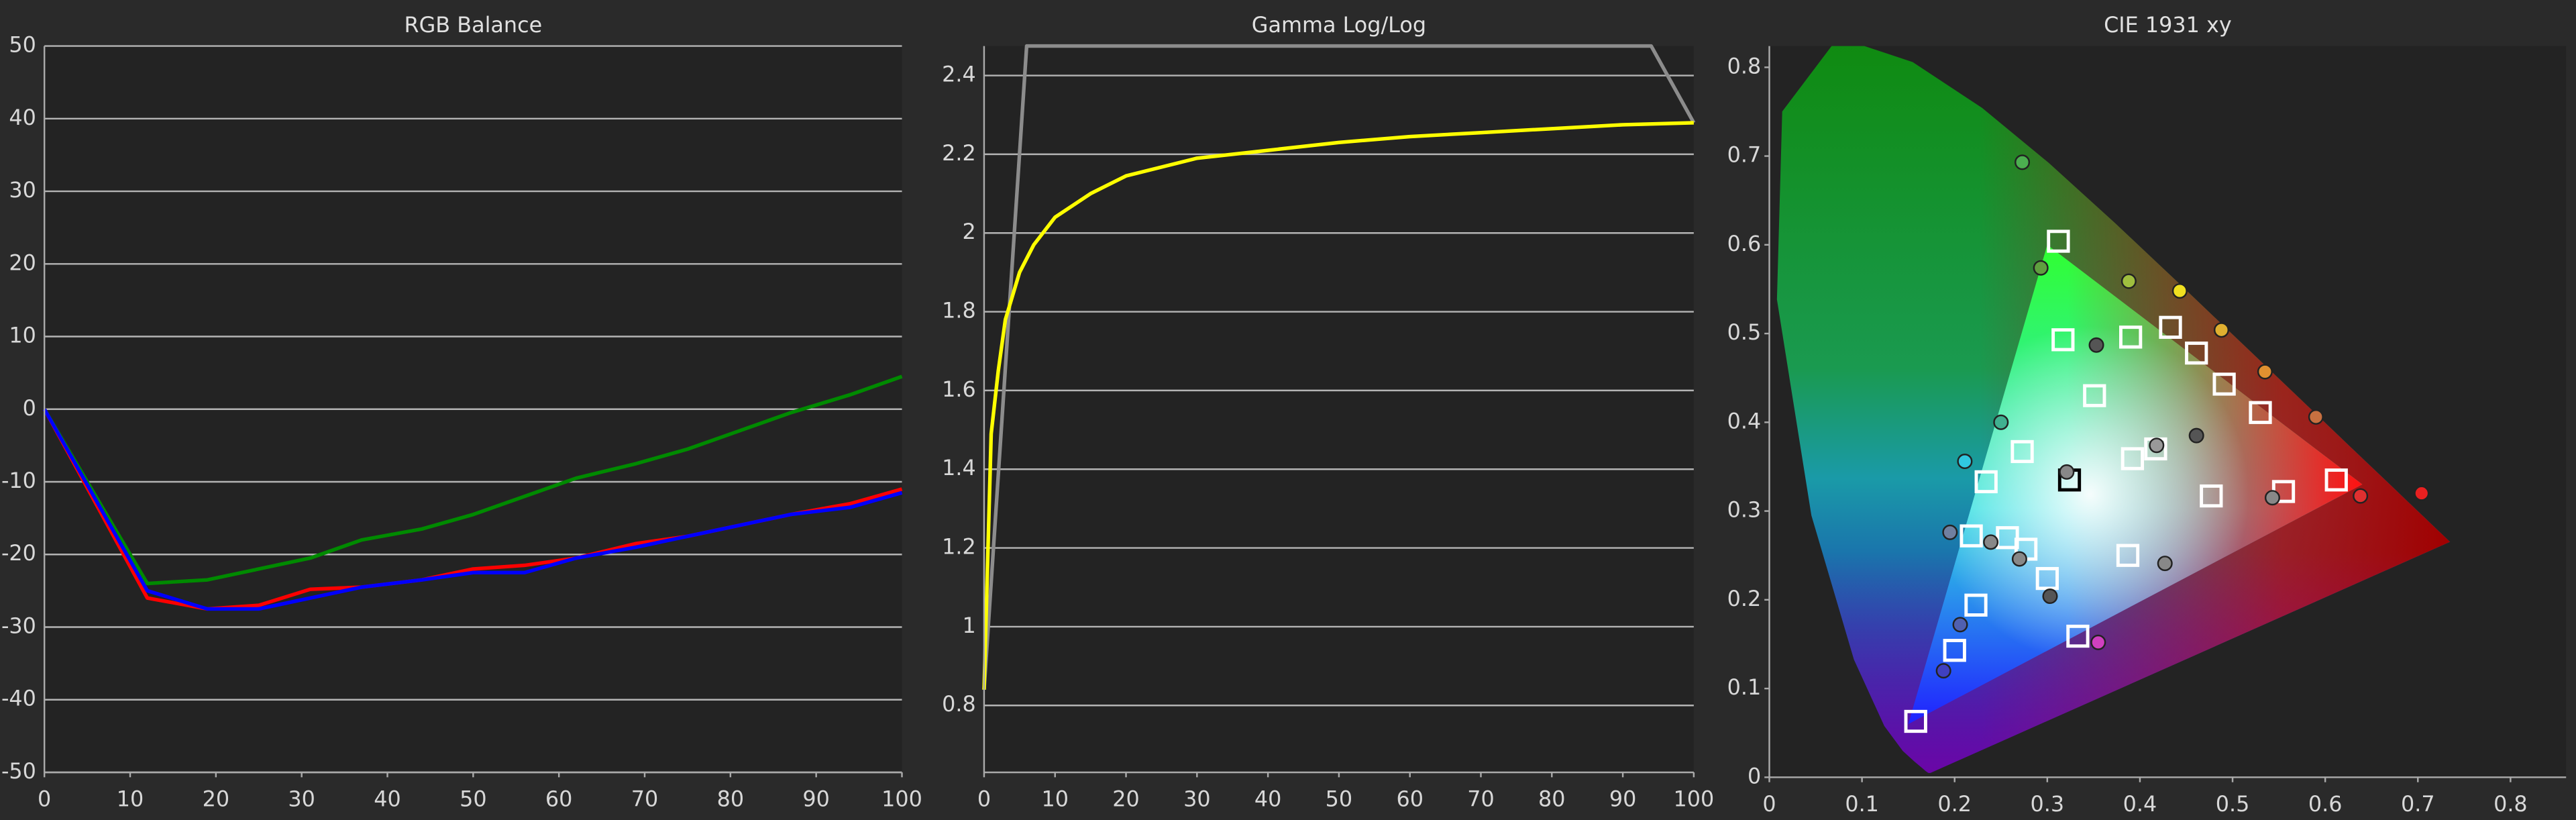 The width and height of the screenshot is (2576, 820). Describe the element at coordinates (22, 335) in the screenshot. I see `y-tick-label: 10` at that location.